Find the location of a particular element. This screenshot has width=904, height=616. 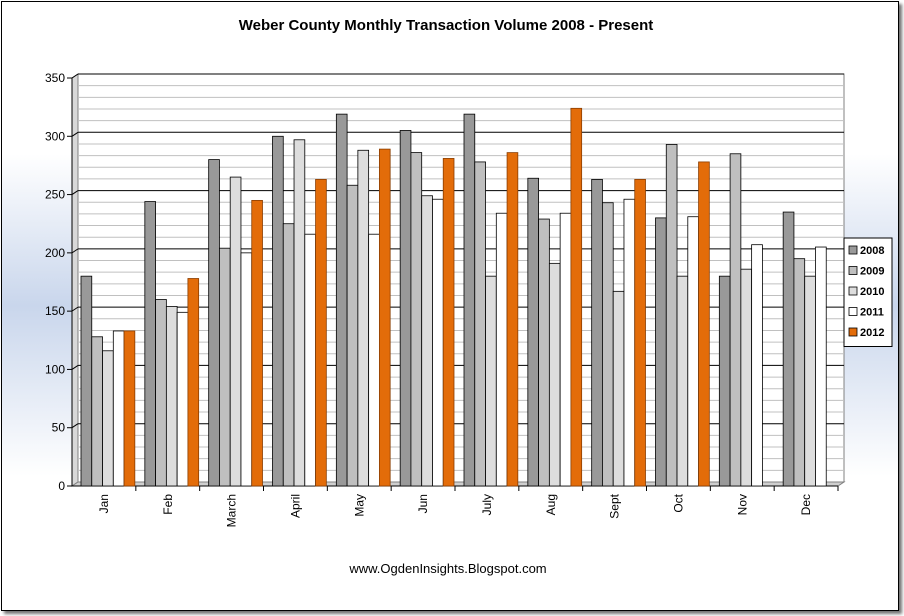

footer-url: www.OgdenInsights.Blogspot.com is located at coordinates (447, 568).